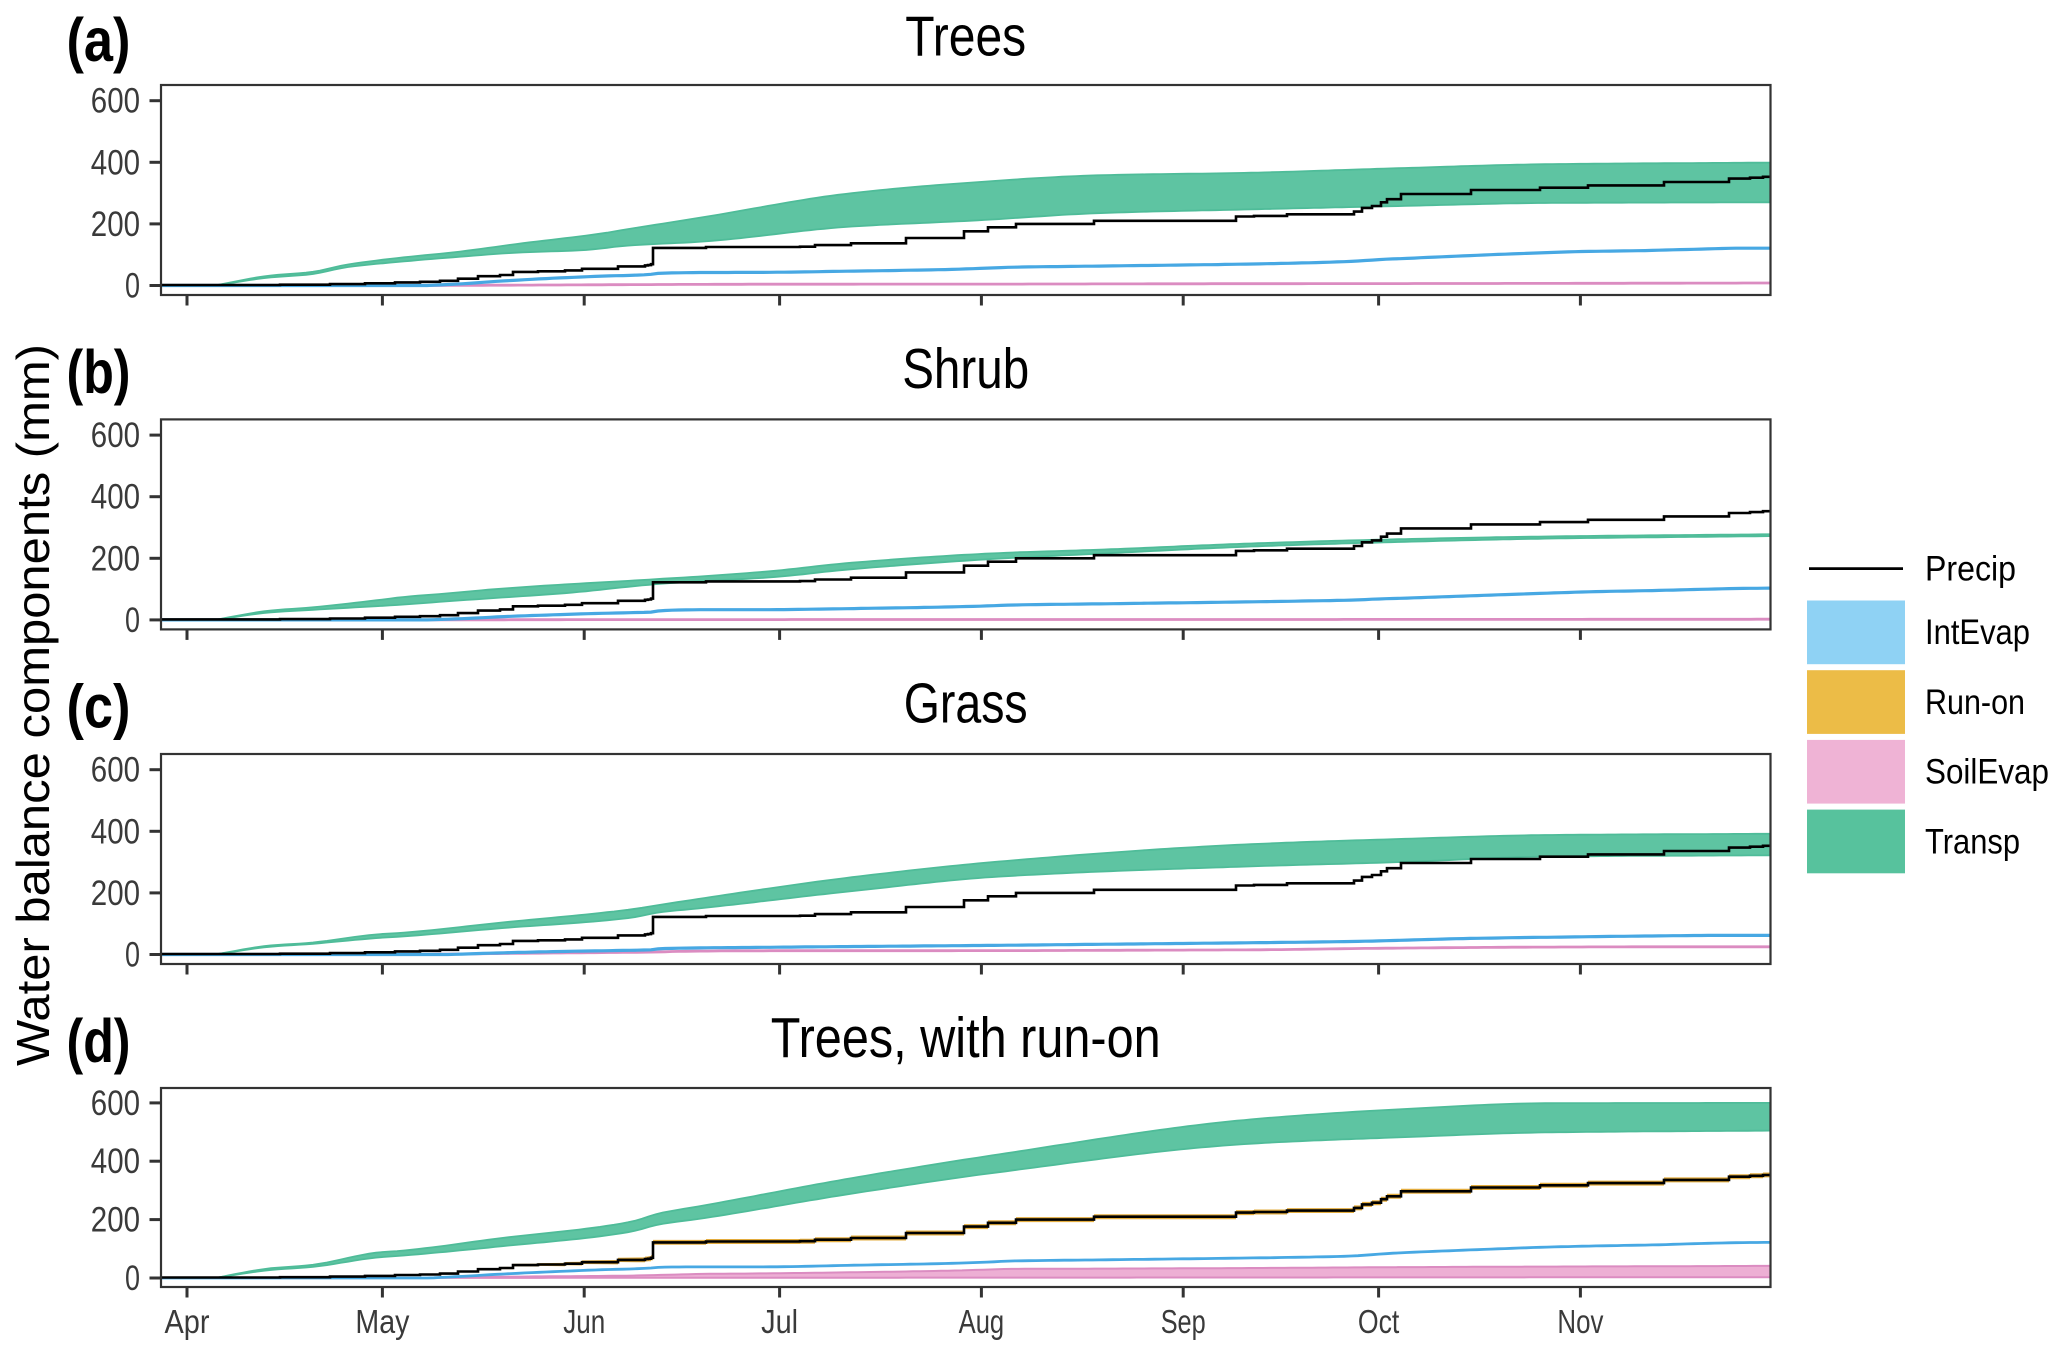  What do you see at coordinates (382, 1321) in the screenshot?
I see `svg-text: May` at bounding box center [382, 1321].